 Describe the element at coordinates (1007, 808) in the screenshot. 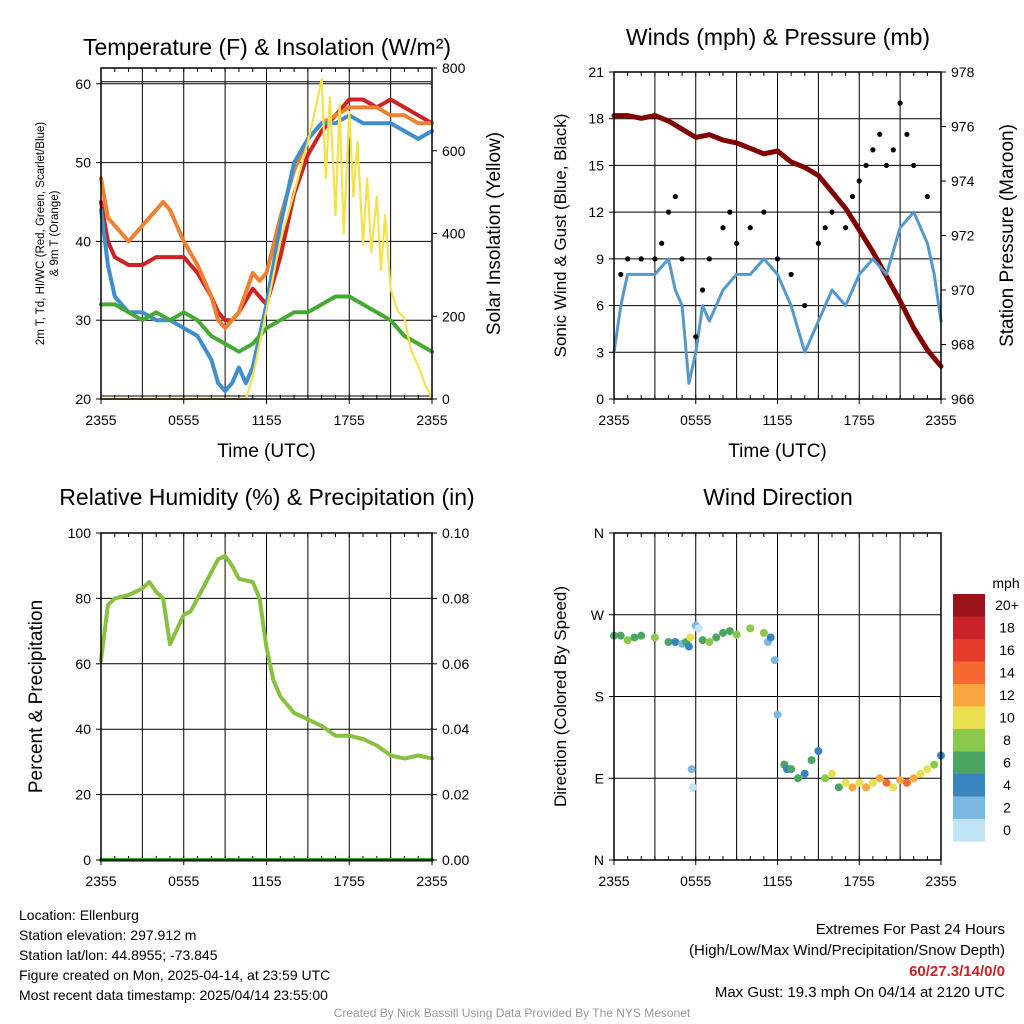

I see `colorbar-label: 2` at that location.